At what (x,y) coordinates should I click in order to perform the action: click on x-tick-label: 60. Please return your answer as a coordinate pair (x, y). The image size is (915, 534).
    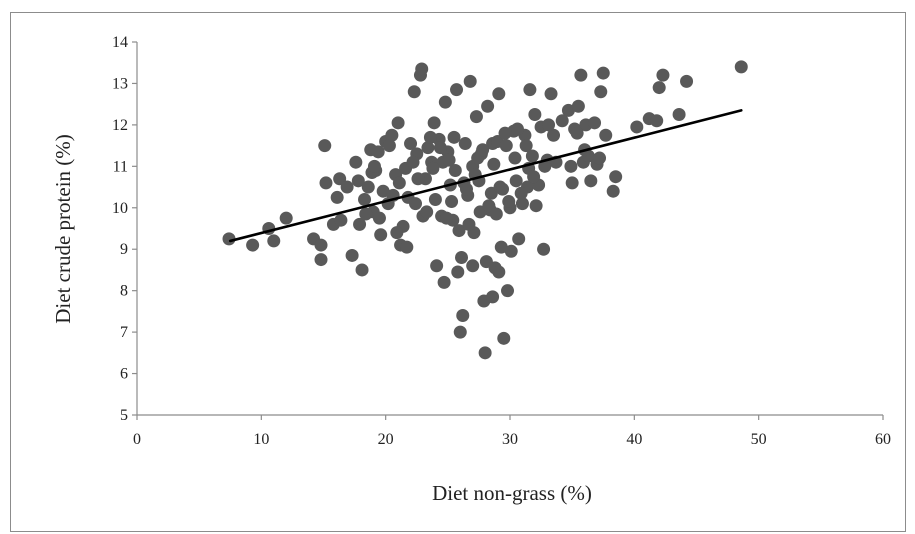
    Looking at the image, I should click on (883, 439).